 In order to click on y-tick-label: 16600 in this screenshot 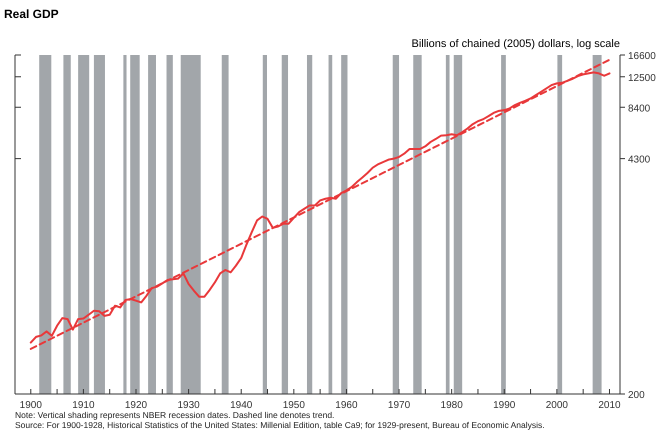, I will do `click(642, 56)`.